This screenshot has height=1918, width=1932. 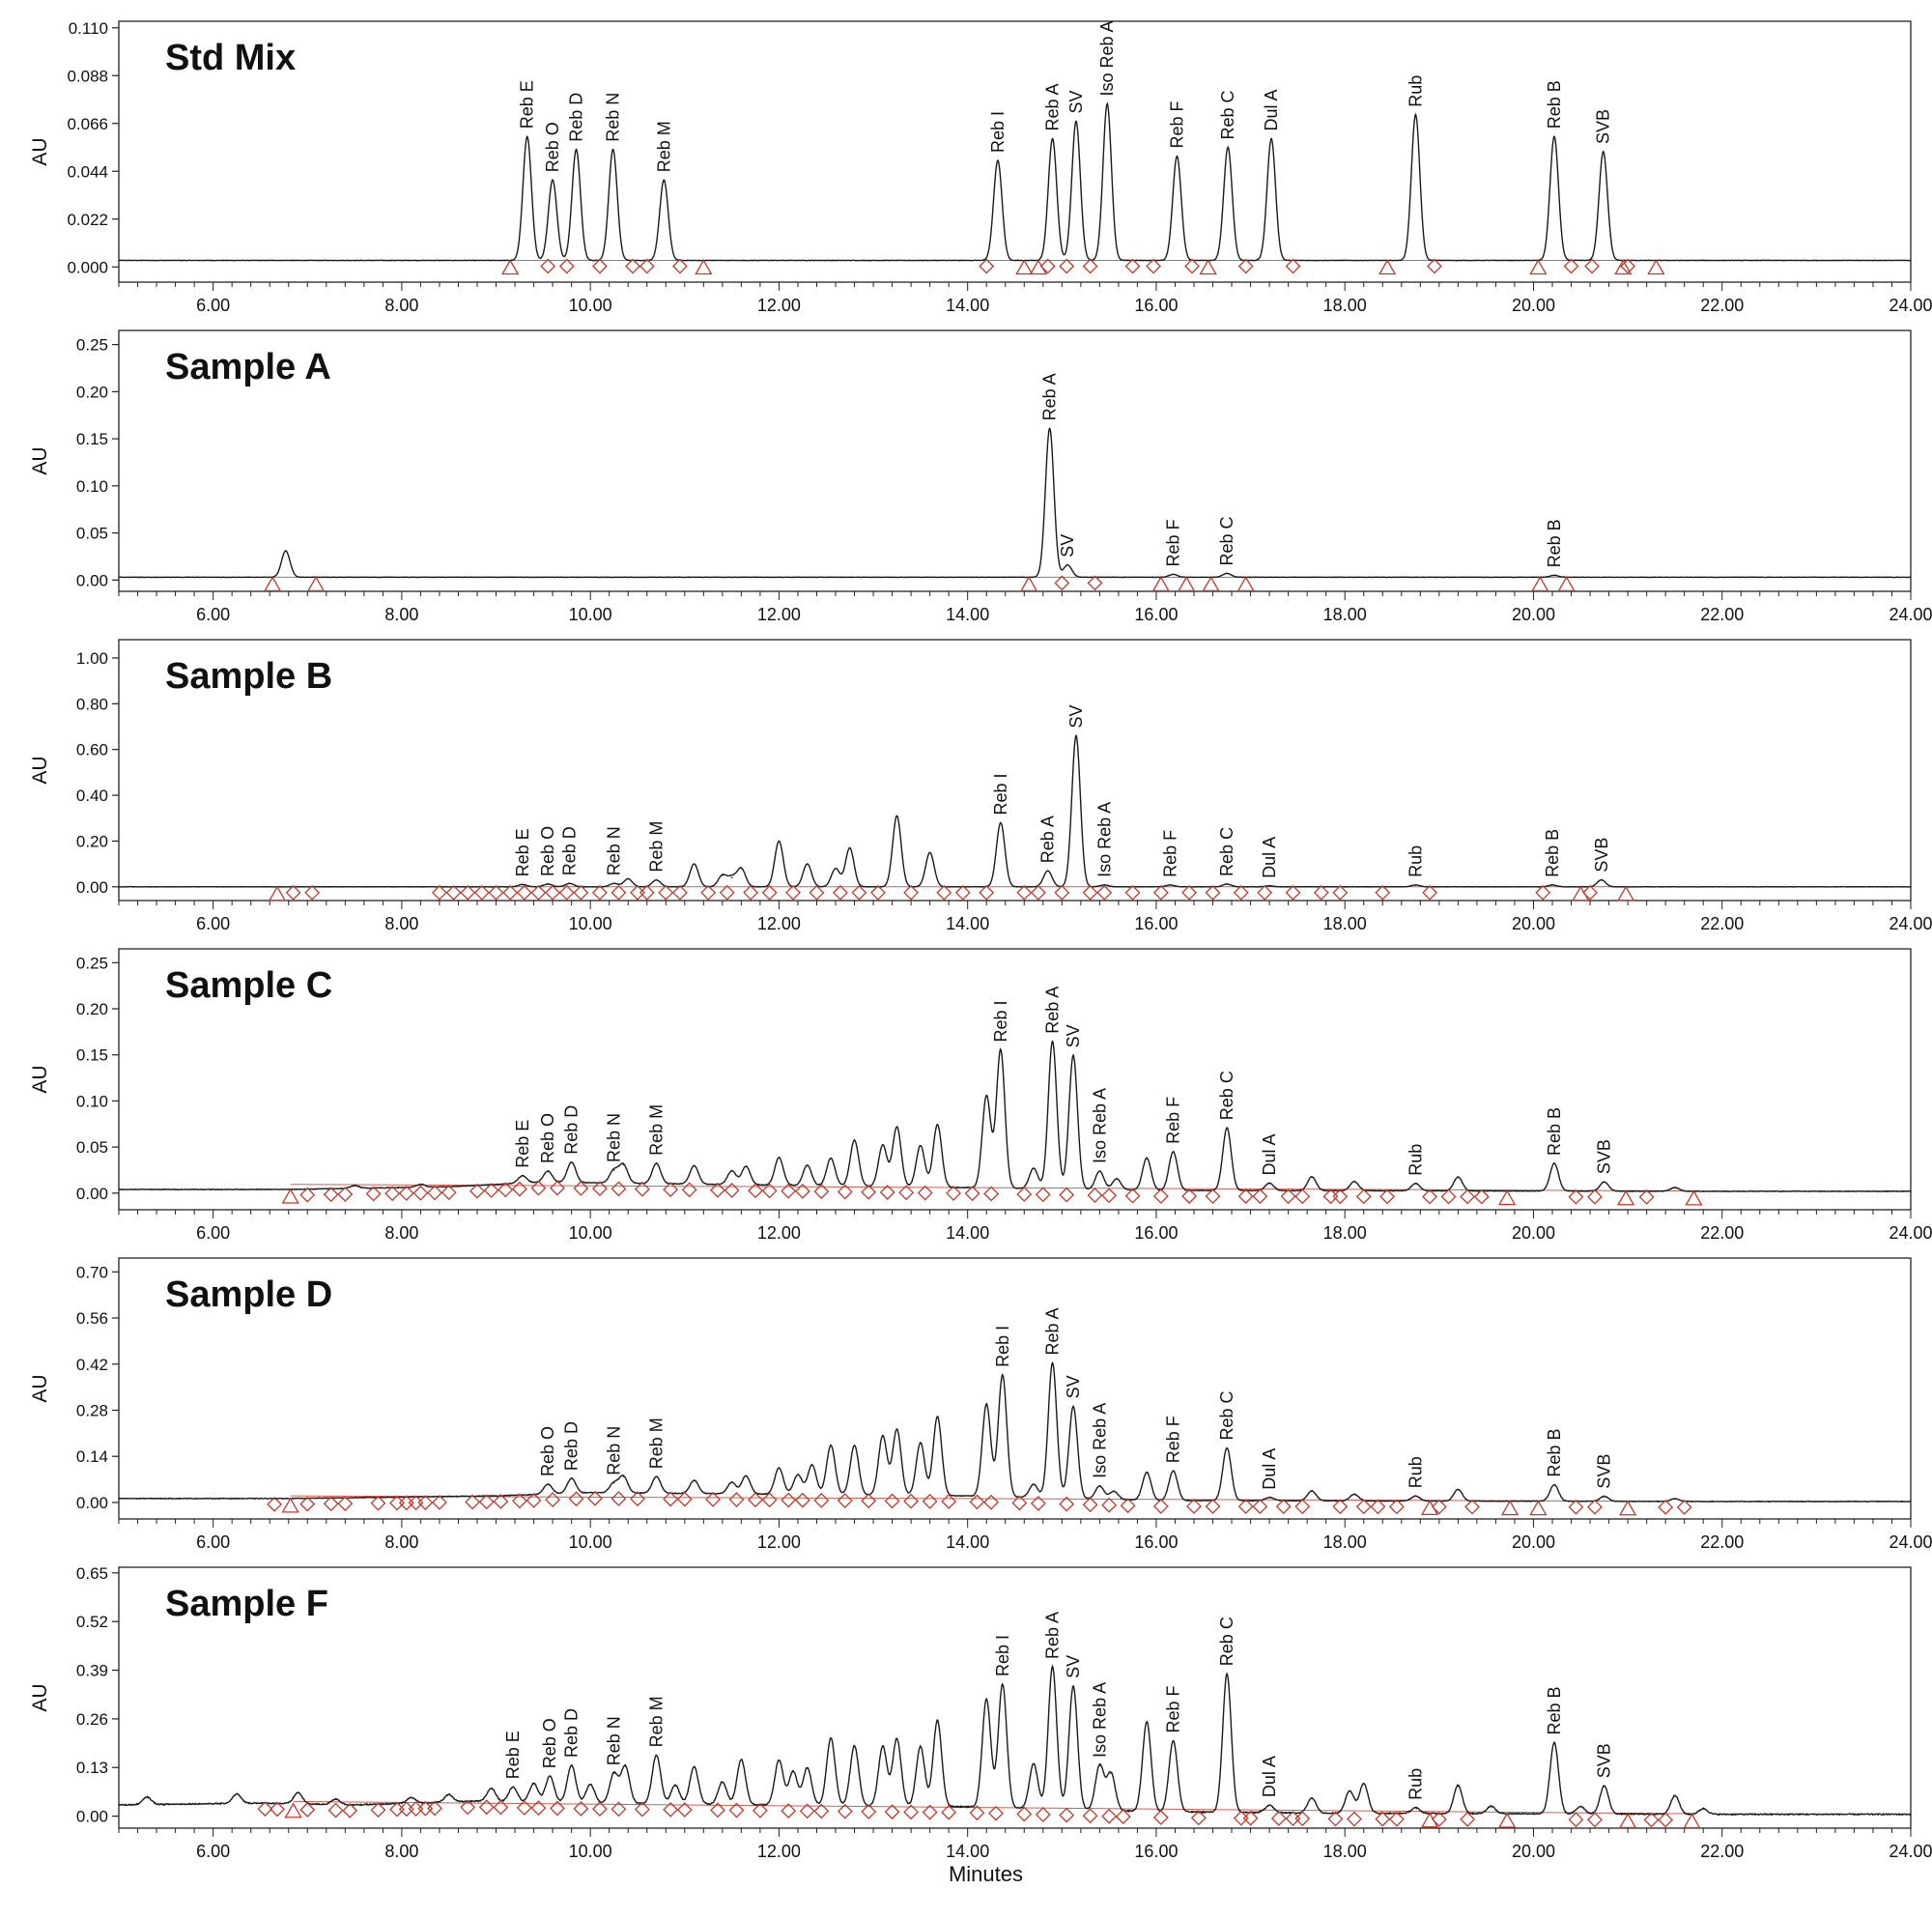 I want to click on y-tick-label: 0.56, so click(x=92, y=1318).